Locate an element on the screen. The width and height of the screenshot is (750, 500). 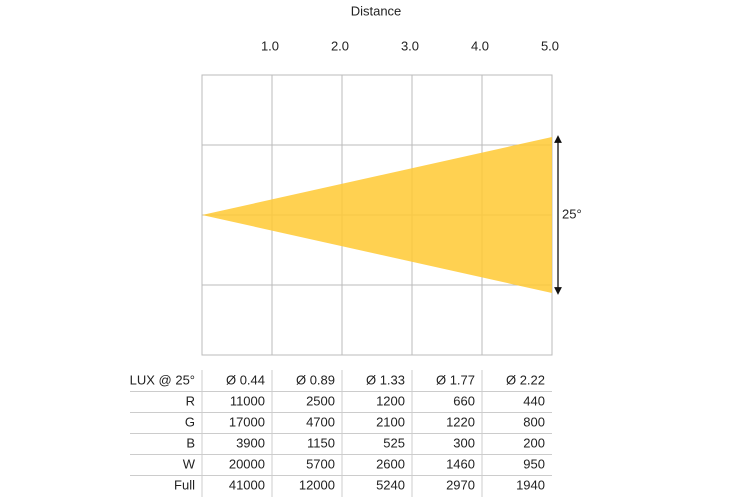
row-label: Full is located at coordinates (184, 484).